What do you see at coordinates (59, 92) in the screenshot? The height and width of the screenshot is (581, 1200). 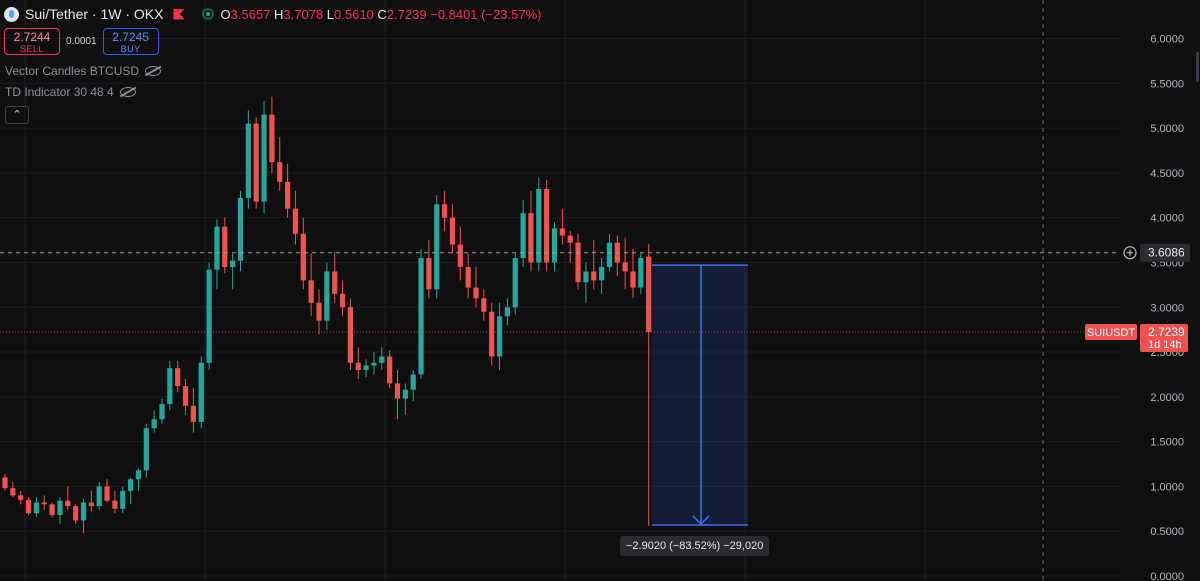 I see `indicator-label: TD Indicator 30 48 4` at bounding box center [59, 92].